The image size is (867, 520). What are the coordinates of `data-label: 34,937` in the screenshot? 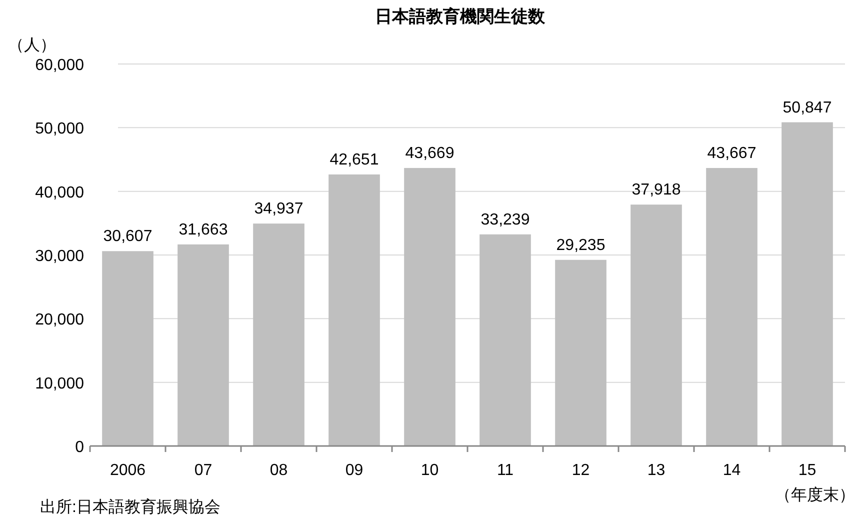 It's located at (279, 209).